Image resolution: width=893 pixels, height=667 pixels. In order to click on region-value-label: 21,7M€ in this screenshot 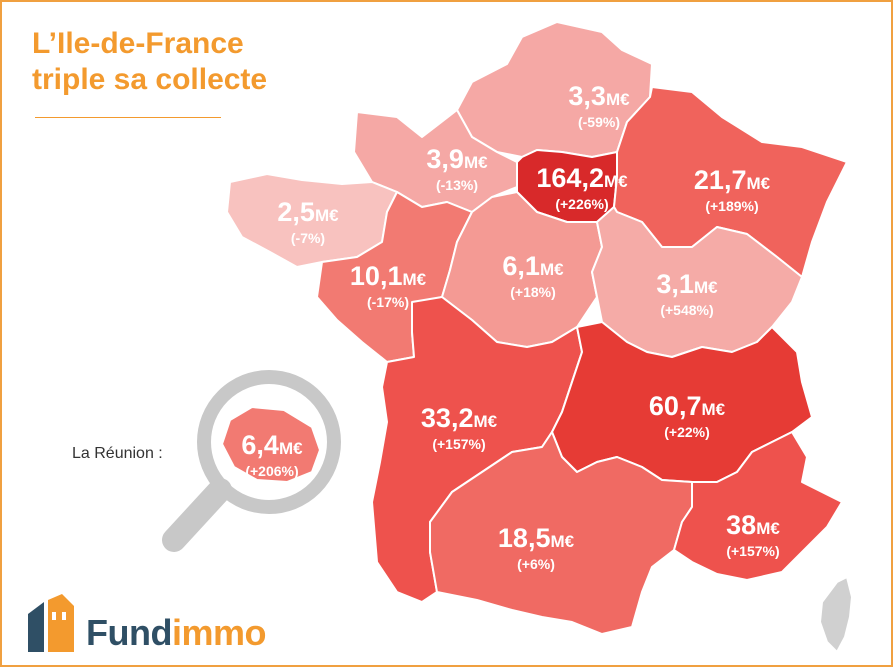, I will do `click(732, 180)`.